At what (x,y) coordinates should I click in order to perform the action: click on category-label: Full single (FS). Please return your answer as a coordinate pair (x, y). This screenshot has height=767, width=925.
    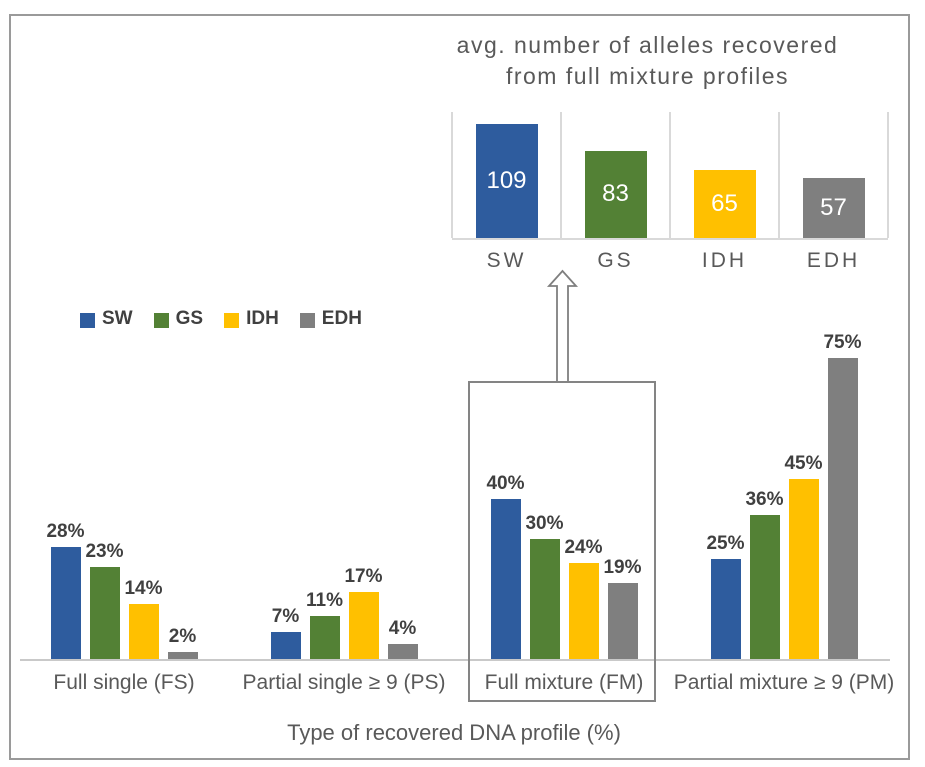
    Looking at the image, I should click on (124, 683).